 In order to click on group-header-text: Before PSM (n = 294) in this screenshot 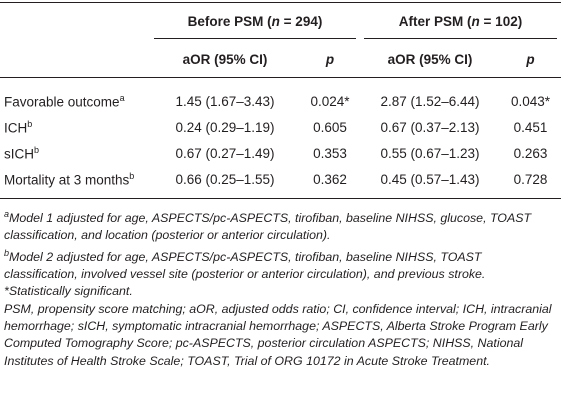, I will do `click(255, 26)`.